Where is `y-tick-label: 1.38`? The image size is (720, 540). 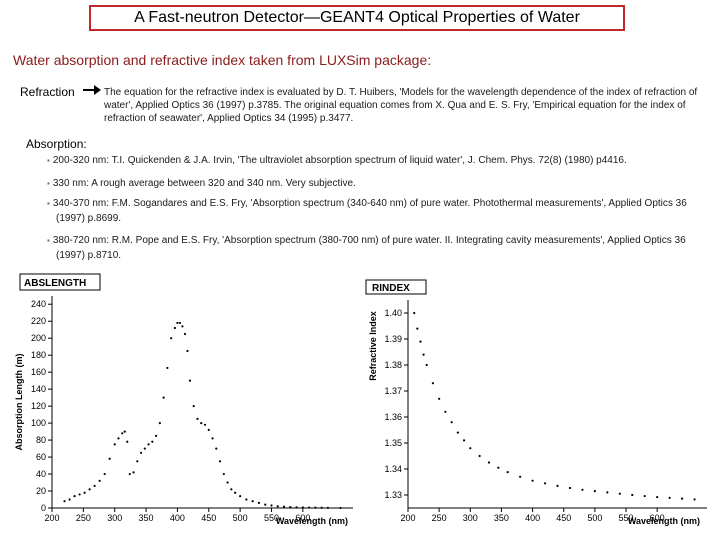 y-tick-label: 1.38 is located at coordinates (393, 365).